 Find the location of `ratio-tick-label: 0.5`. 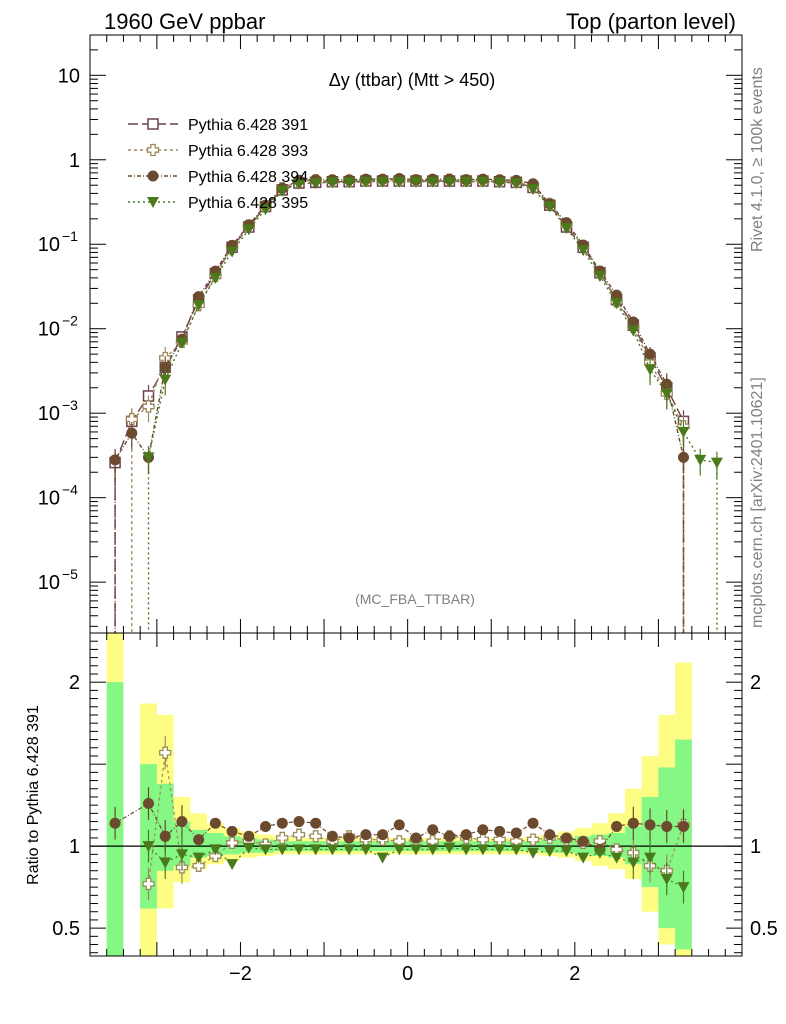

ratio-tick-label: 0.5 is located at coordinates (66, 929).